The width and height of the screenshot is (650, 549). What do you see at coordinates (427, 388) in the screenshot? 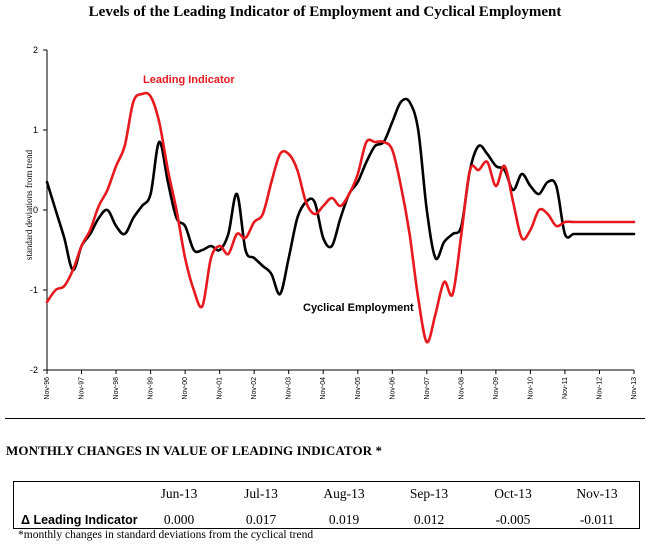
I see `x-tick-label: Nov-07` at bounding box center [427, 388].